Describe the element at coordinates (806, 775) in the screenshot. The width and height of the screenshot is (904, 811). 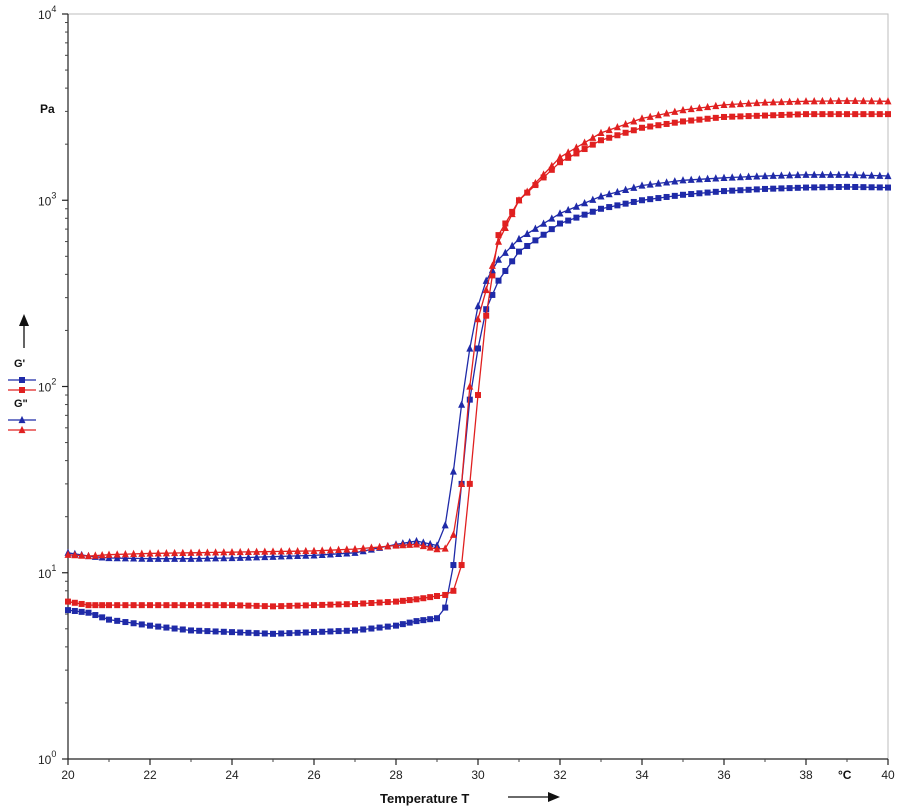
I see `x-tick-label: 38` at that location.